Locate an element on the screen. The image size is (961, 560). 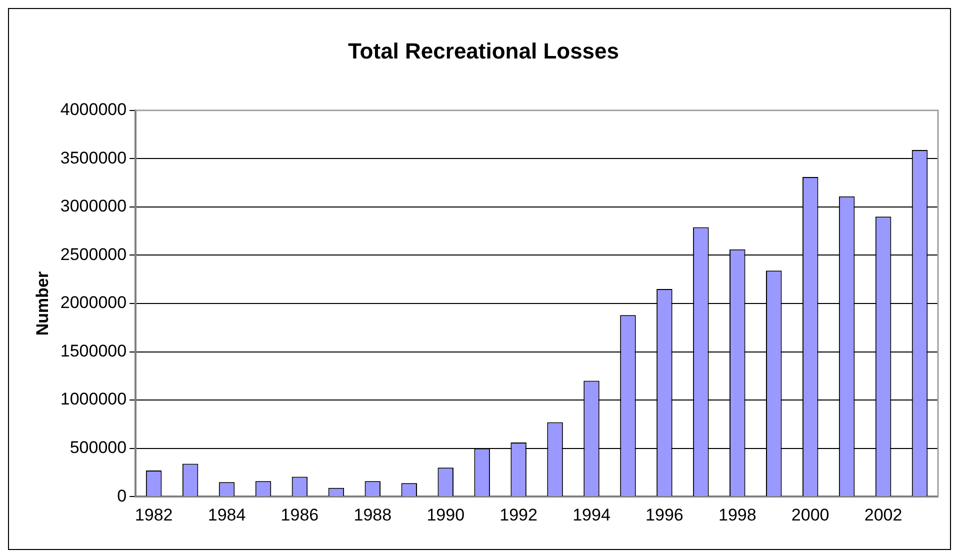
y-axis-title: Number is located at coordinates (42, 303).